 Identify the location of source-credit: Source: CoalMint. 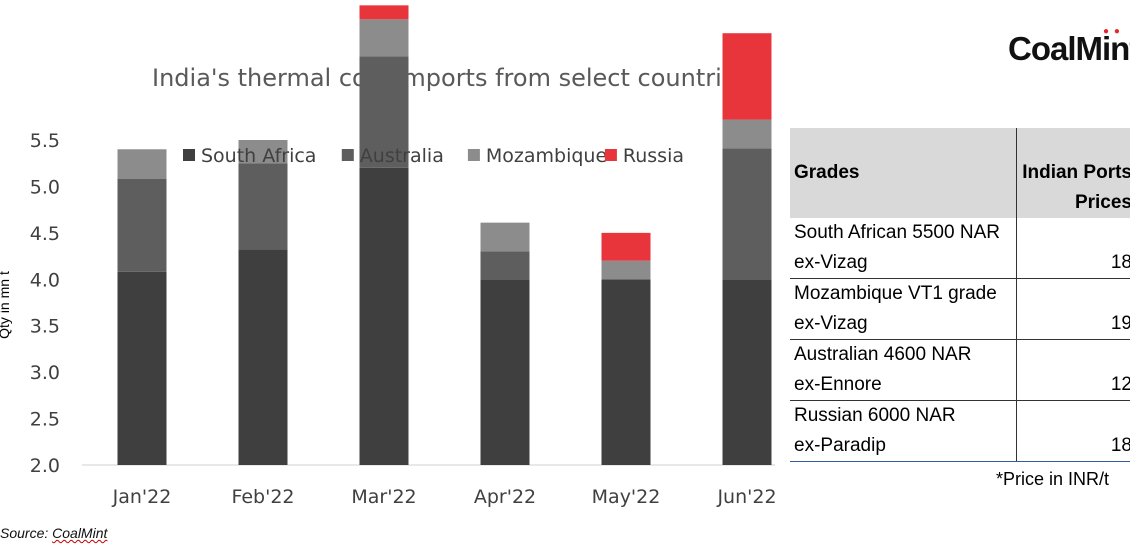
(53, 533).